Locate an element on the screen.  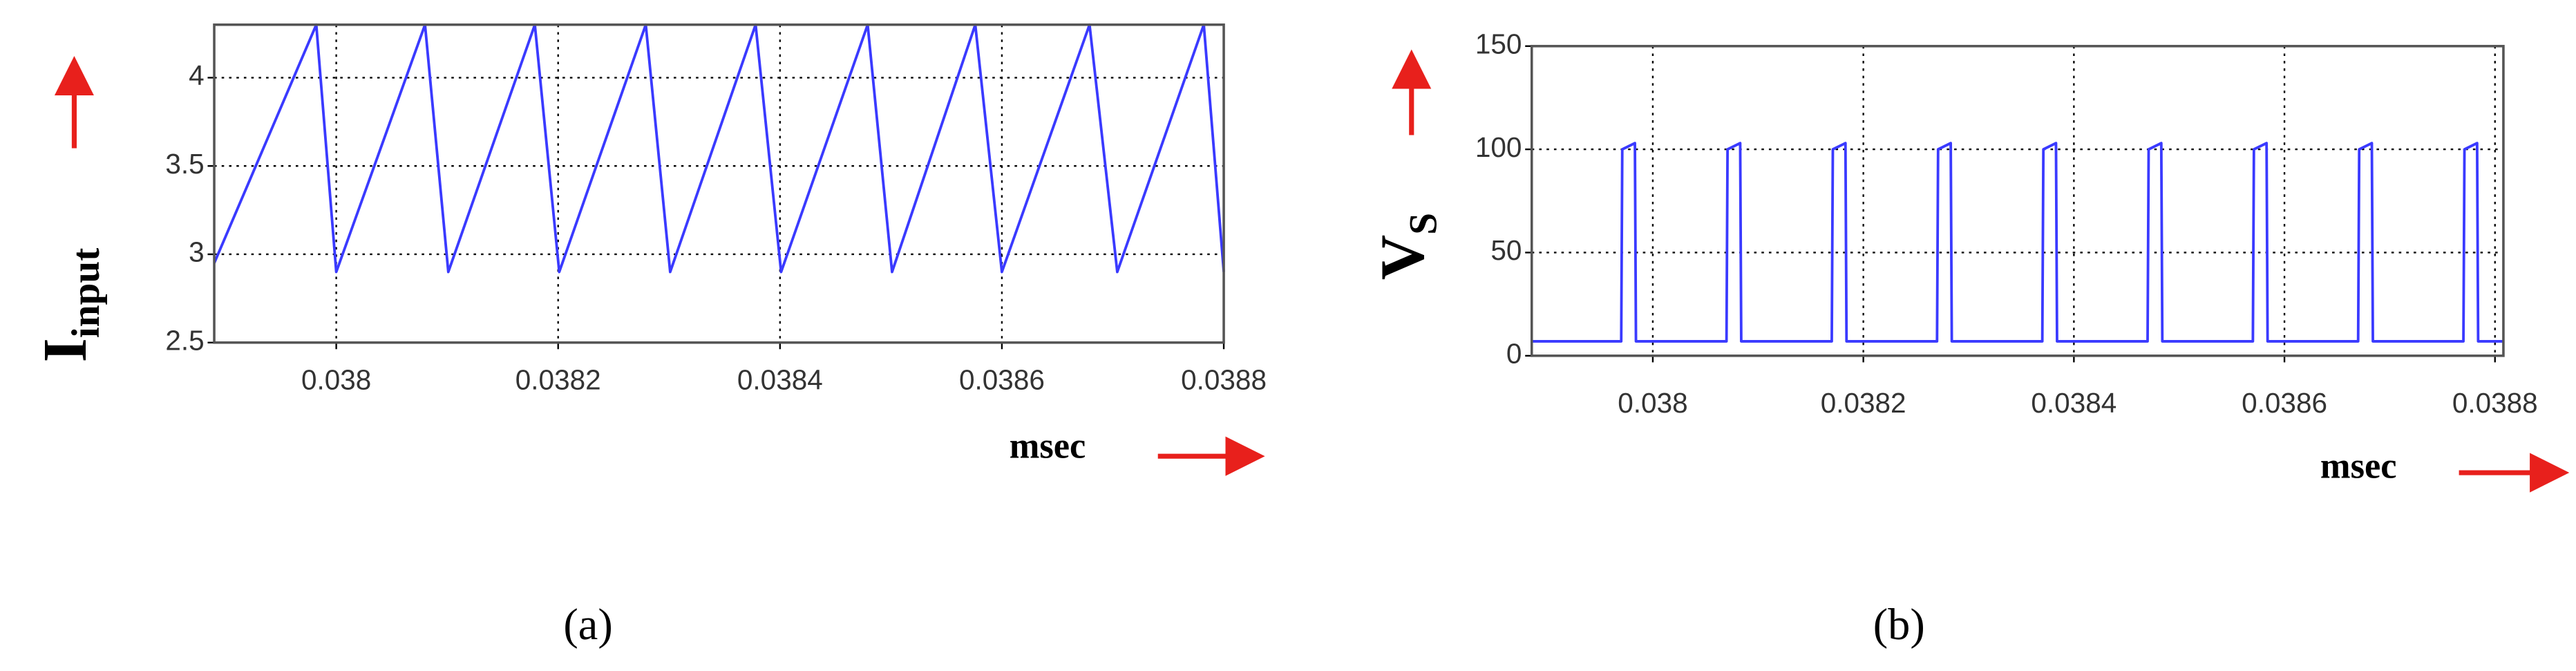
y-tick-label: 2.5 is located at coordinates (184, 340).